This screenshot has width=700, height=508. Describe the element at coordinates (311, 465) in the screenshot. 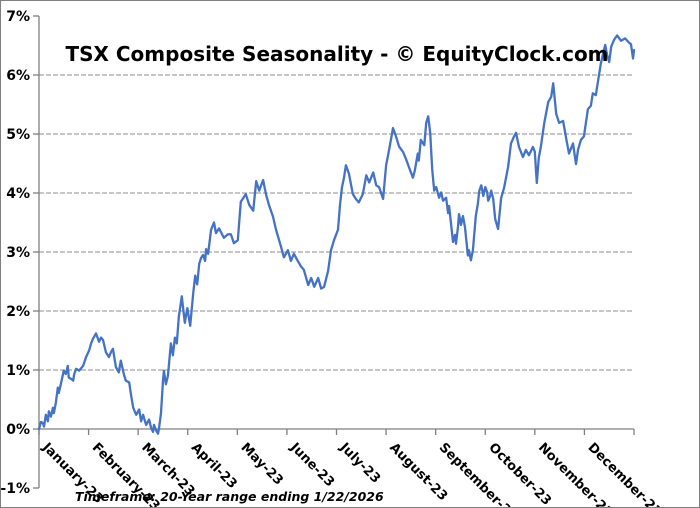

I see `x-tick-label: June-23` at that location.